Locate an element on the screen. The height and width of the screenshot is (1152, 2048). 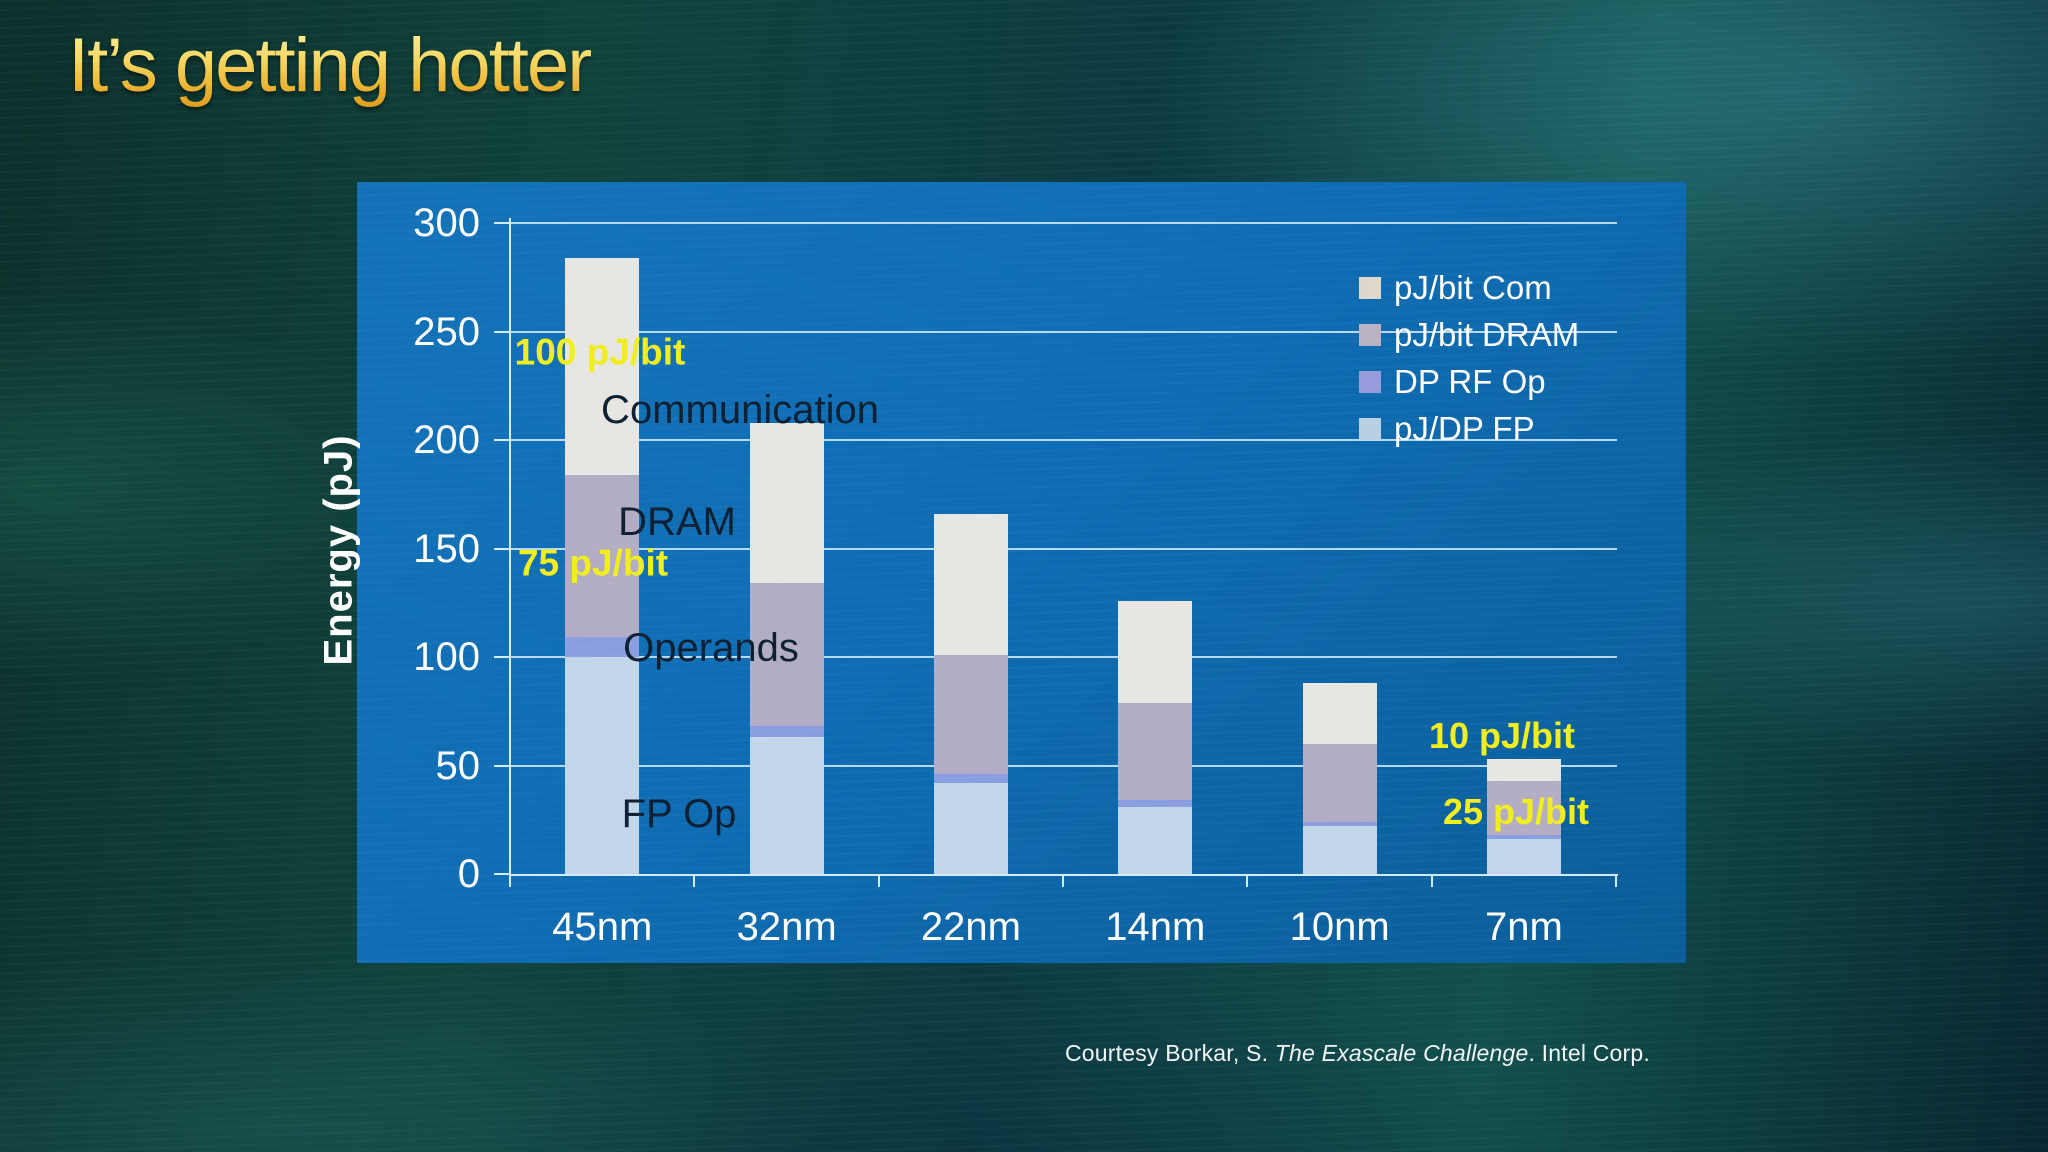
legend-item-pj-bit-dram: pJ/bit DRAM is located at coordinates (1469, 334).